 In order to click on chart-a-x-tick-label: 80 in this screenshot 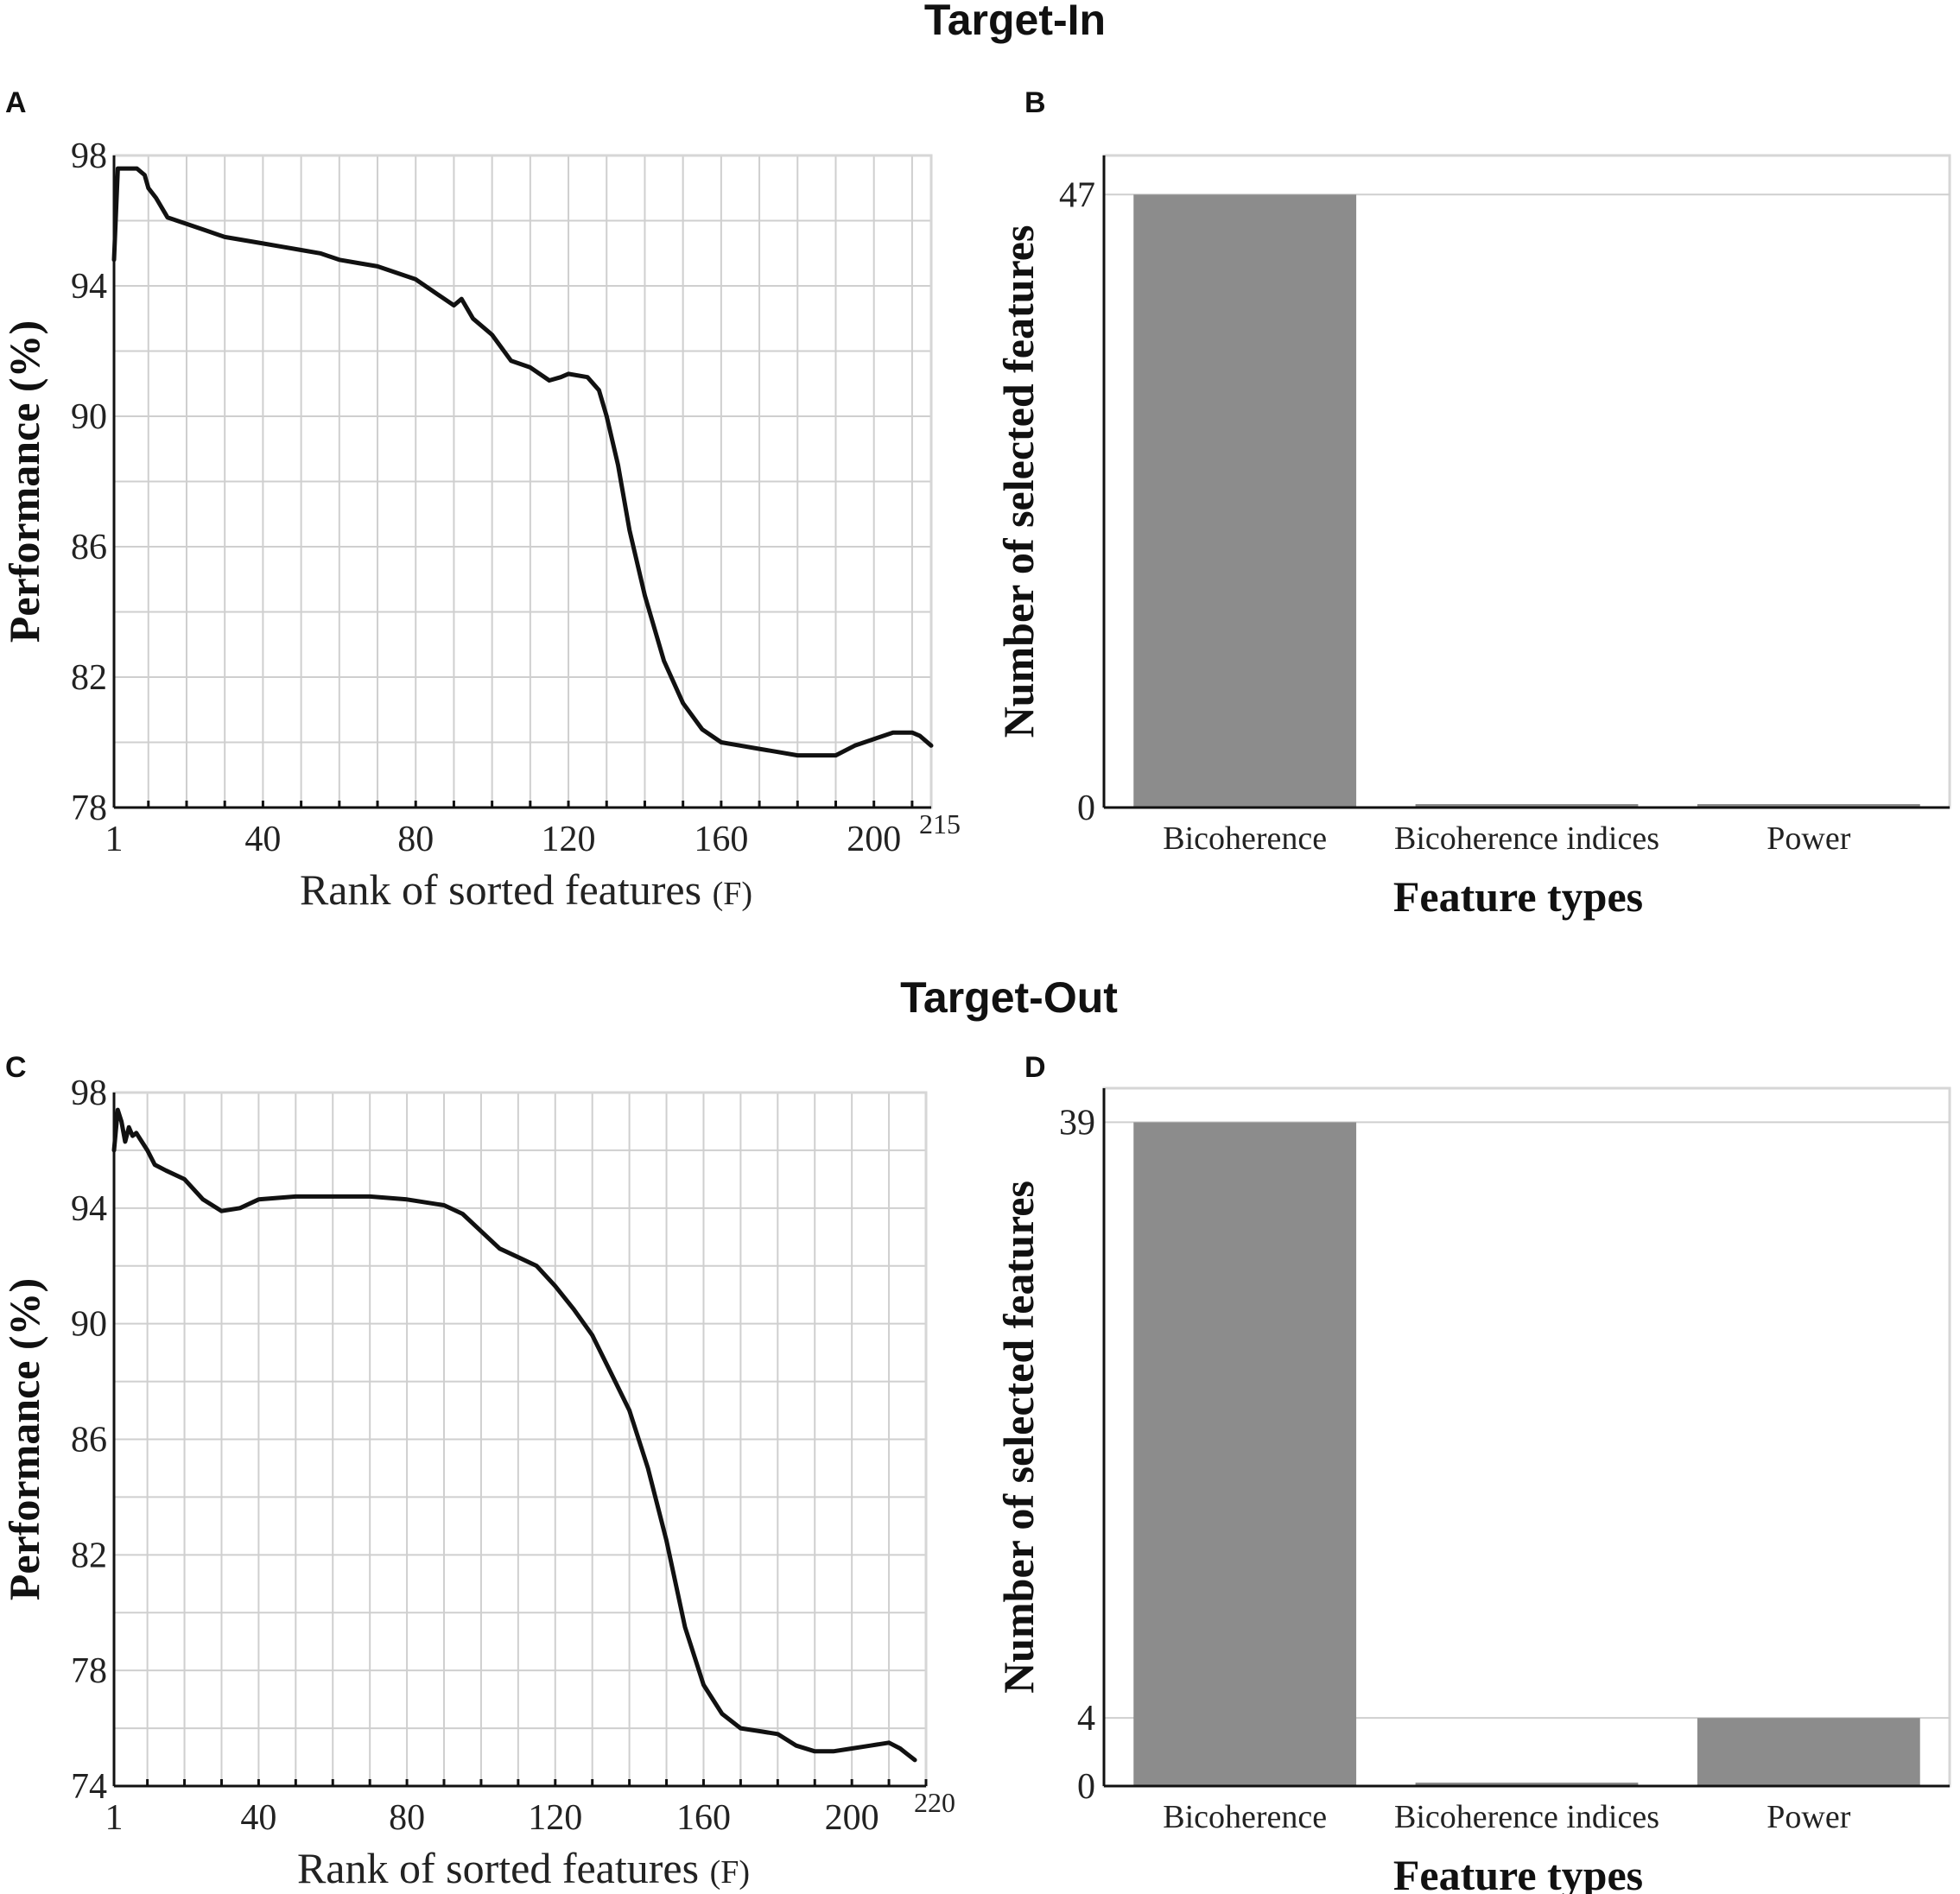, I will do `click(415, 839)`.